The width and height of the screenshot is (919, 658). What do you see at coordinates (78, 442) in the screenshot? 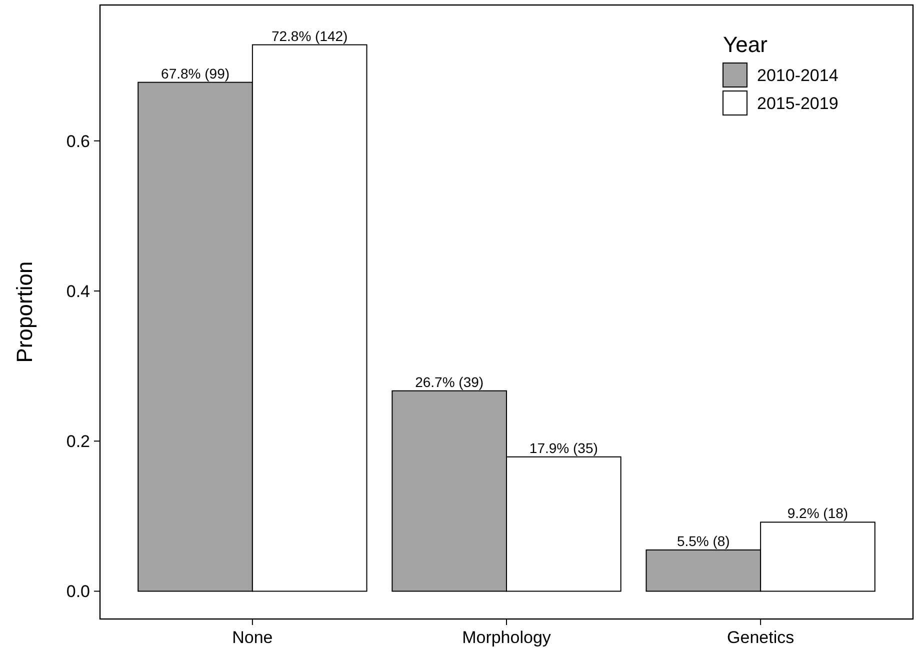
I see `y-tick-label: 0.2` at bounding box center [78, 442].